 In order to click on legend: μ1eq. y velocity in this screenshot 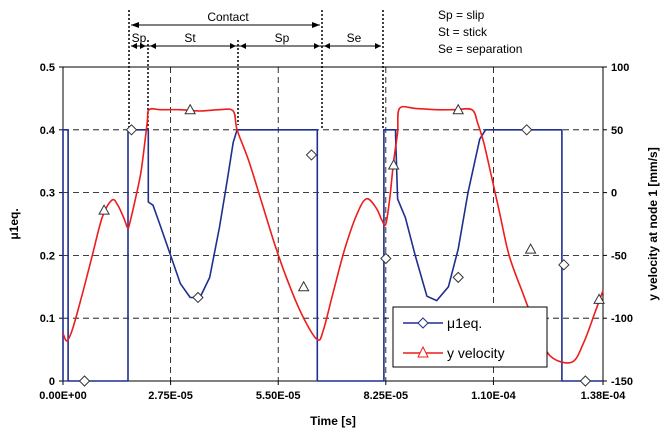, I will do `click(470, 337)`.